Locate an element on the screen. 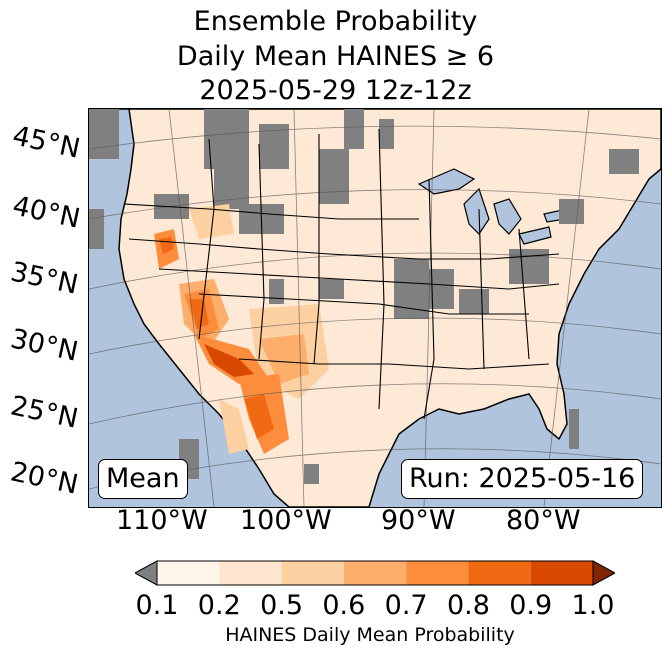 The width and height of the screenshot is (671, 658). map-title-line-1: Ensemble Probability is located at coordinates (335, 21).